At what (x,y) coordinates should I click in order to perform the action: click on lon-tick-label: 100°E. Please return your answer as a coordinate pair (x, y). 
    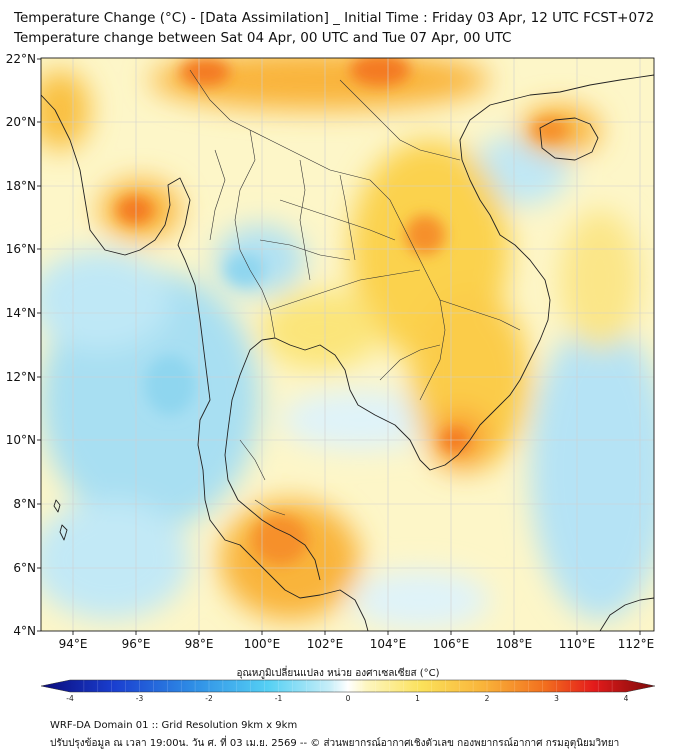
    Looking at the image, I should click on (262, 644).